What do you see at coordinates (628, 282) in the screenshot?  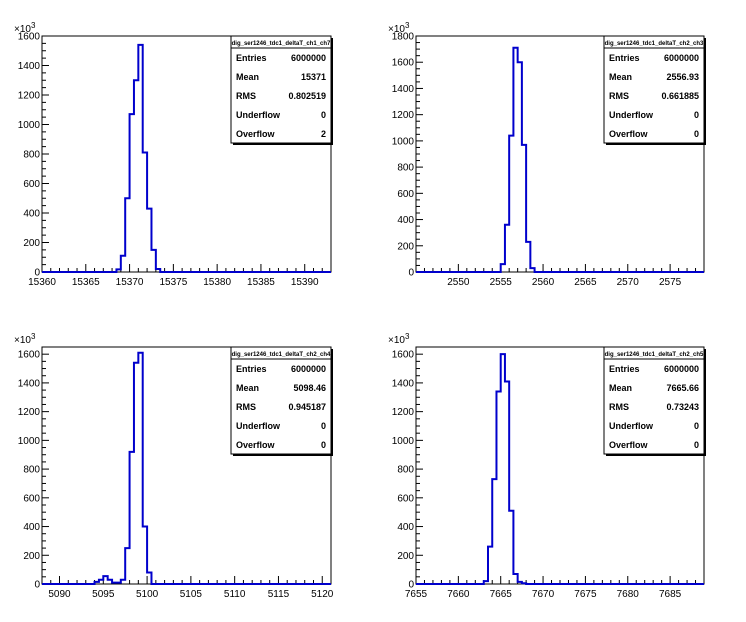 I see `x-tick-label: 2570` at bounding box center [628, 282].